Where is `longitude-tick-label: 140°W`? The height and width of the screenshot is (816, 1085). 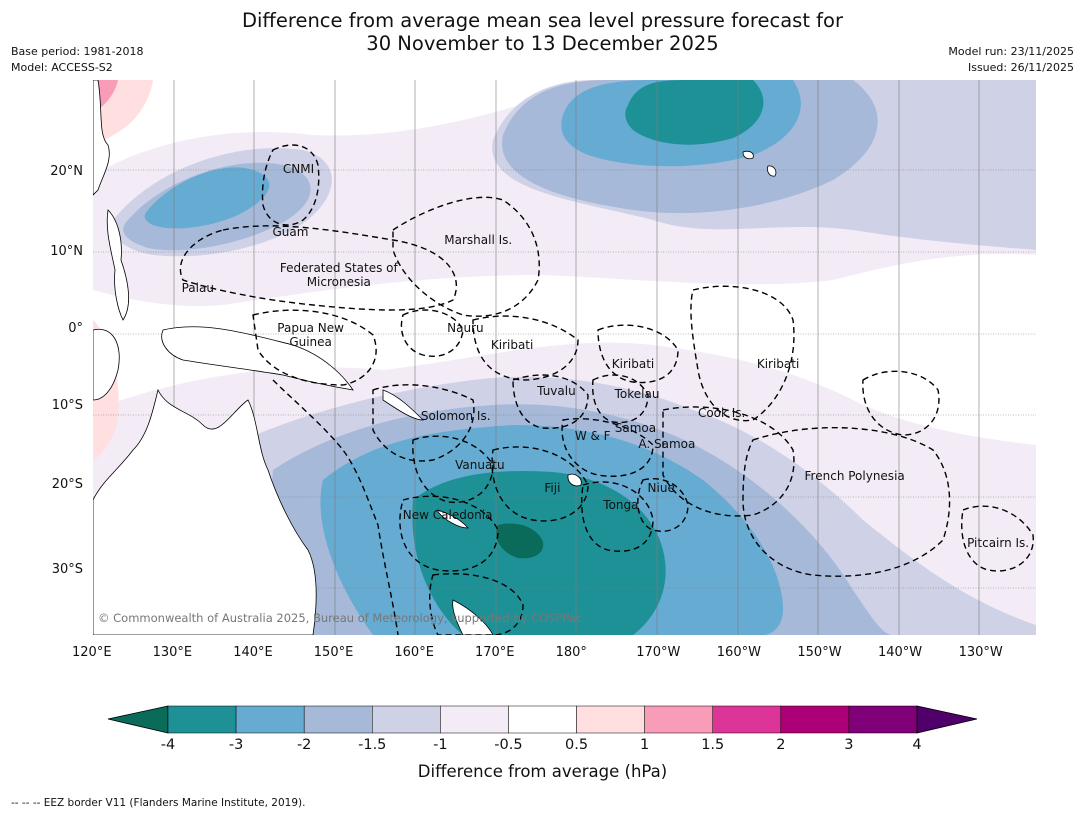 longitude-tick-label: 140°W is located at coordinates (900, 652).